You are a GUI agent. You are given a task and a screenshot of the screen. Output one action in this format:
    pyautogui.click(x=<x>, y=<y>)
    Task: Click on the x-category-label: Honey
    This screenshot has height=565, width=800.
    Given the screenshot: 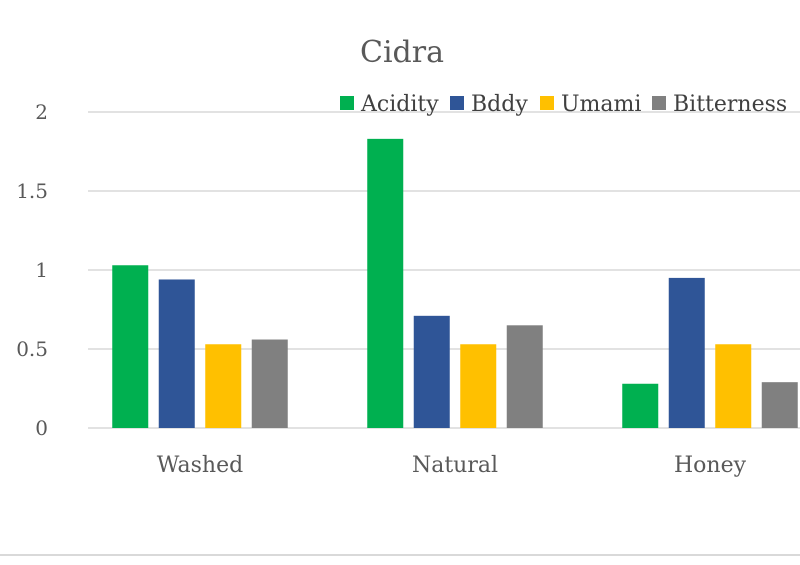 What is the action you would take?
    pyautogui.click(x=710, y=465)
    